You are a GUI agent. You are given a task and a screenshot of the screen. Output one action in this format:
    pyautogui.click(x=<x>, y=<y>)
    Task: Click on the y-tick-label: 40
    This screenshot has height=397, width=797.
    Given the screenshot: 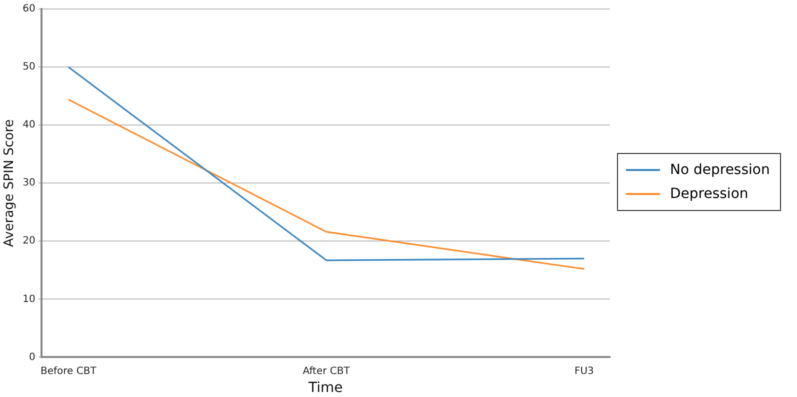 What is the action you would take?
    pyautogui.click(x=29, y=125)
    